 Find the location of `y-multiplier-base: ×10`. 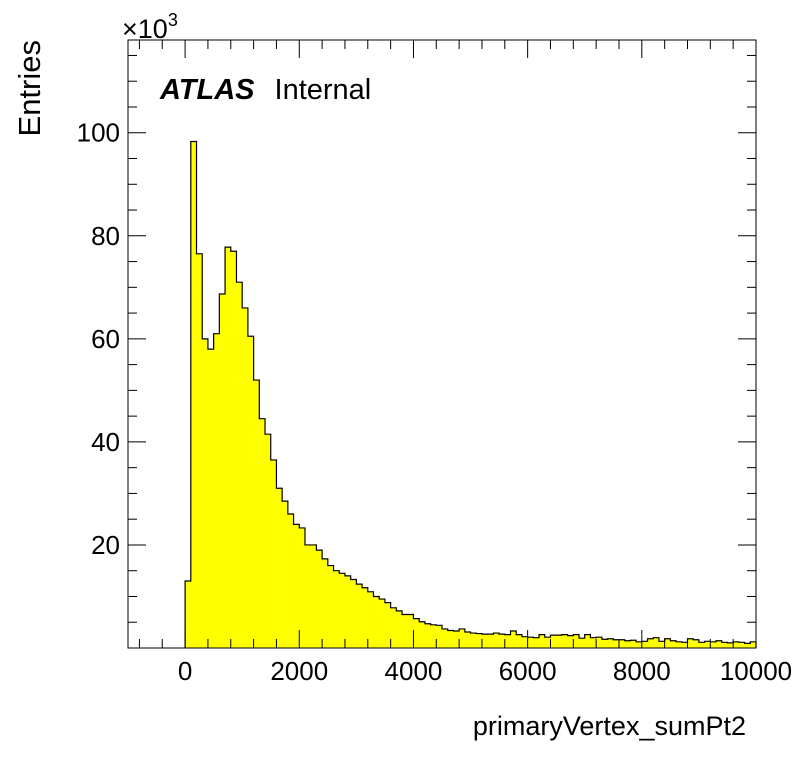

y-multiplier-base: ×10 is located at coordinates (145, 29).